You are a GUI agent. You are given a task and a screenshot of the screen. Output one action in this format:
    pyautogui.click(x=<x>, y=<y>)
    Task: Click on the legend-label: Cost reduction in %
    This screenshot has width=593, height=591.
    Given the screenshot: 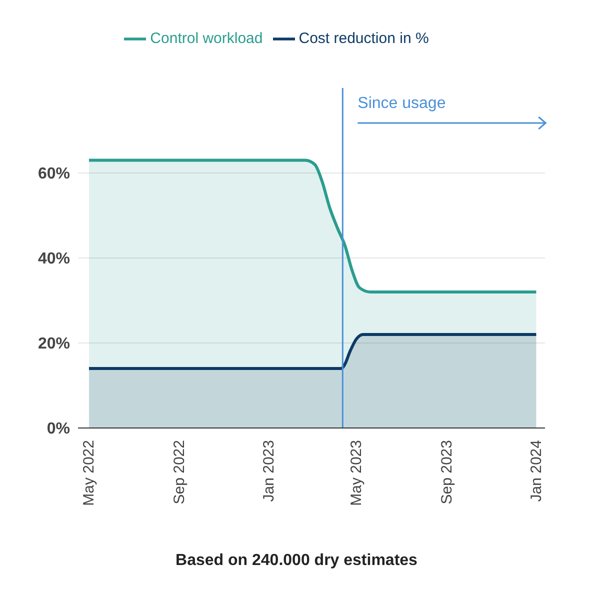 What is the action you would take?
    pyautogui.click(x=363, y=38)
    